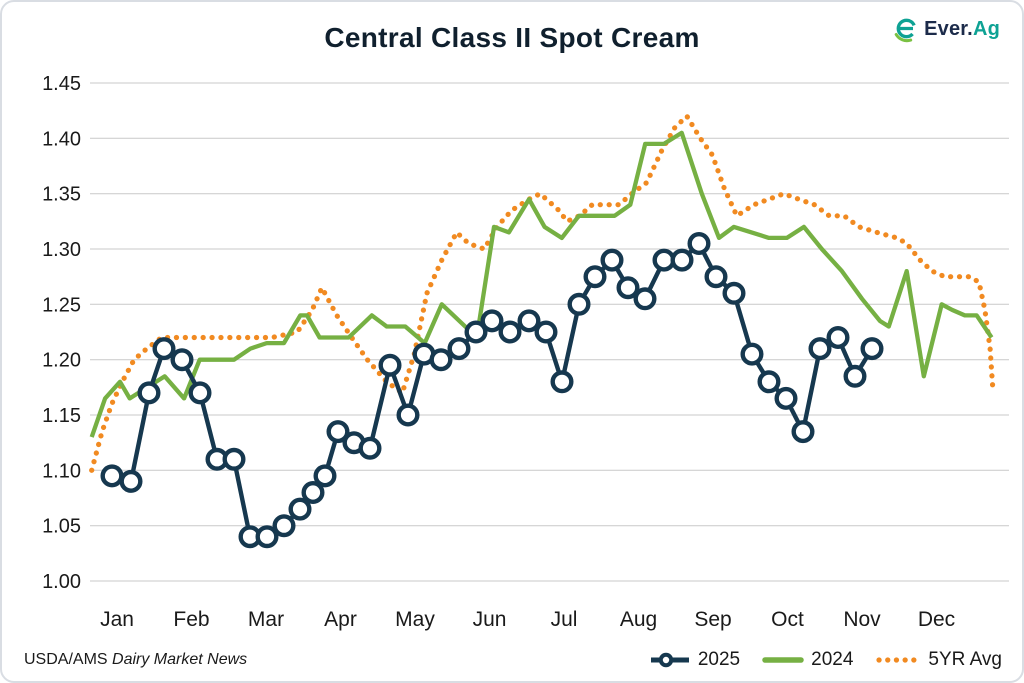 The image size is (1024, 683). I want to click on legend-swatch-2024-icon, so click(783, 660).